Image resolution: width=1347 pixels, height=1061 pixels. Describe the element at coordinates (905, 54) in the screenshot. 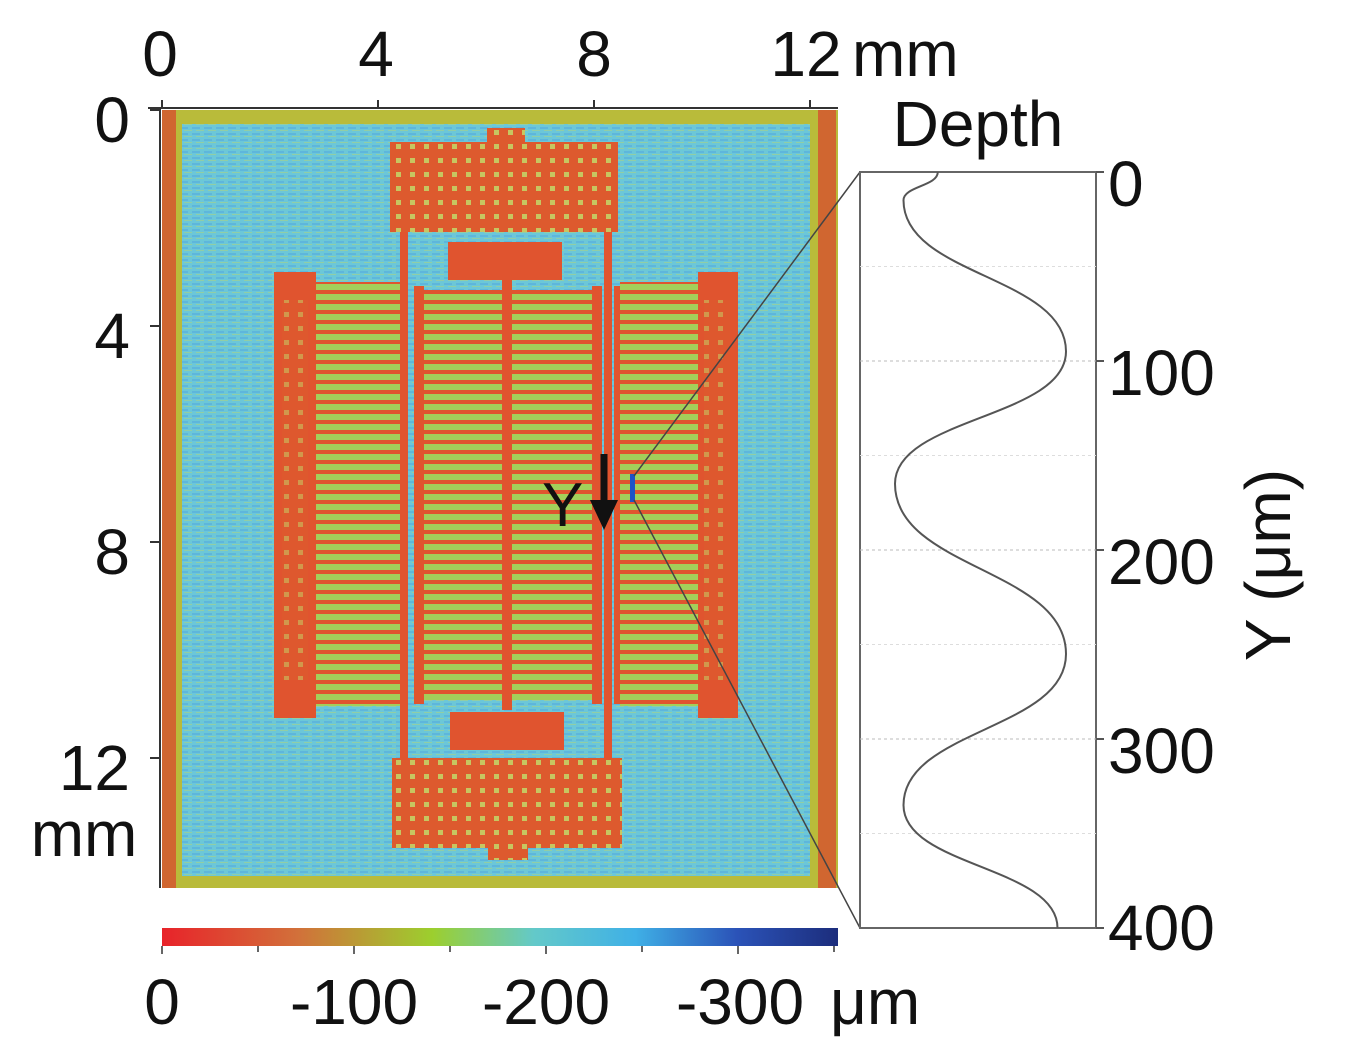

I see `x-axis-unit: mm` at that location.